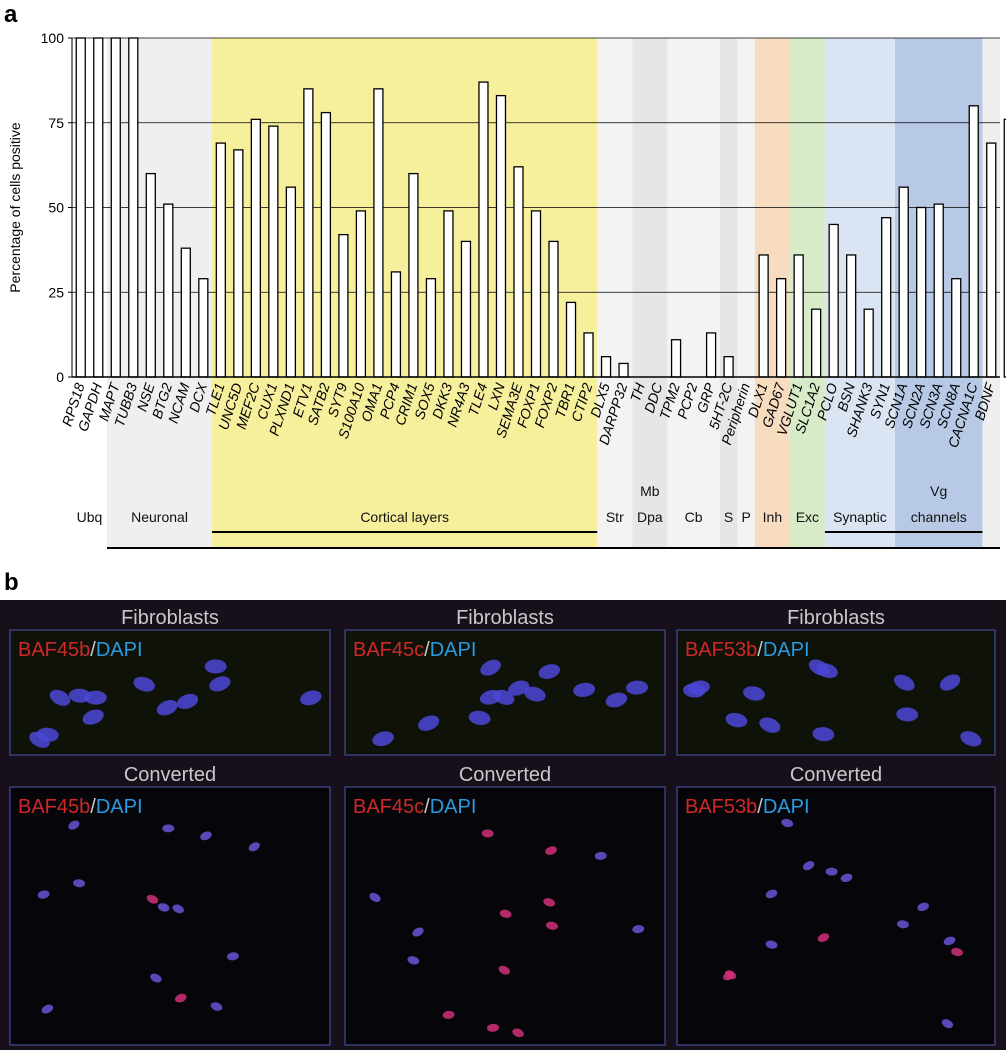 The height and width of the screenshot is (1050, 1006). What do you see at coordinates (772, 517) in the screenshot?
I see `group-label: Inh` at bounding box center [772, 517].